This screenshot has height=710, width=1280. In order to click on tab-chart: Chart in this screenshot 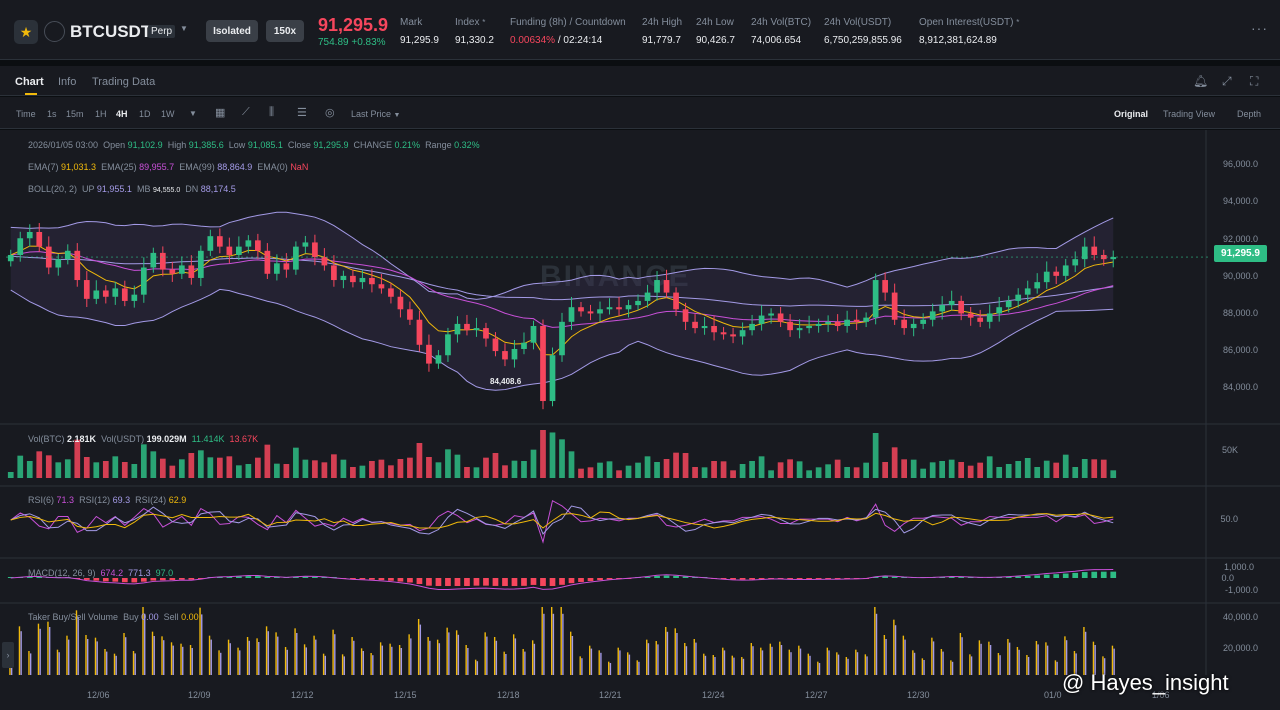, I will do `click(29, 82)`.